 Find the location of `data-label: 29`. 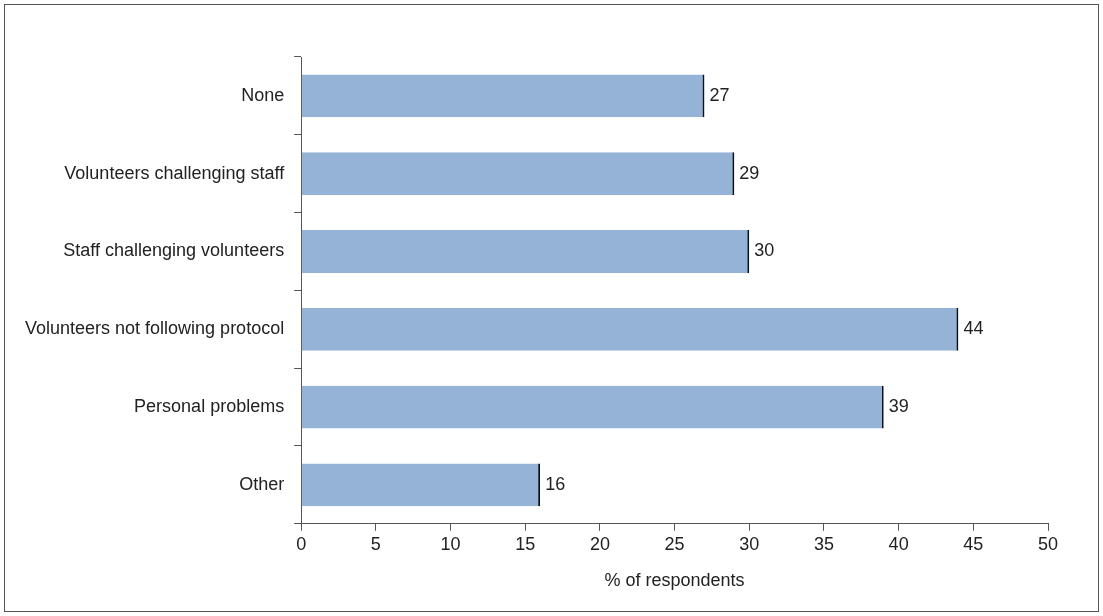

data-label: 29 is located at coordinates (749, 172).